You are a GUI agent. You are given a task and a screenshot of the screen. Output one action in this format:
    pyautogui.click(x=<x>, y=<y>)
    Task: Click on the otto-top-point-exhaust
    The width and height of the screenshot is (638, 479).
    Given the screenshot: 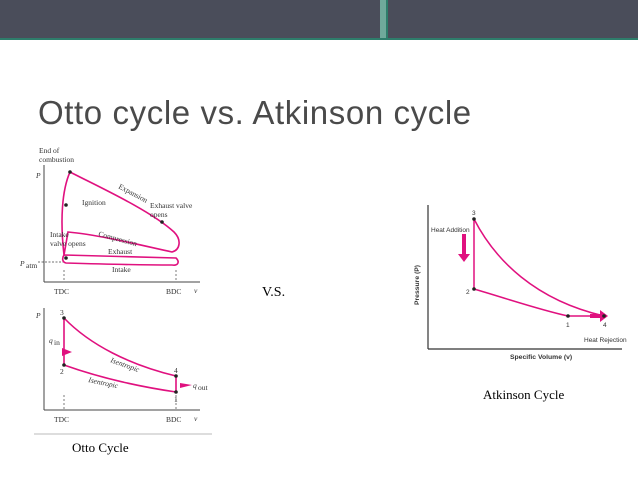 What is the action you would take?
    pyautogui.click(x=162, y=222)
    